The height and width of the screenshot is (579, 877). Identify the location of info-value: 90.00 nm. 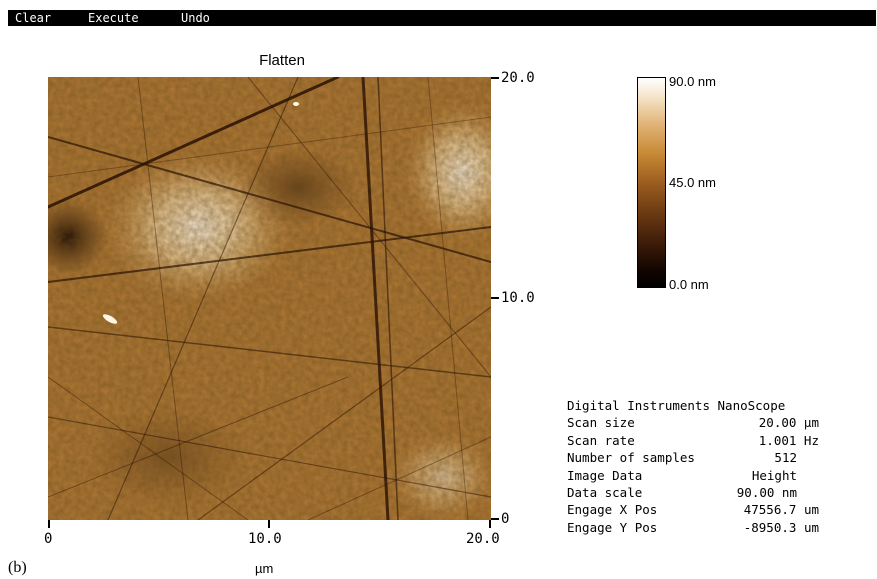
(766, 492).